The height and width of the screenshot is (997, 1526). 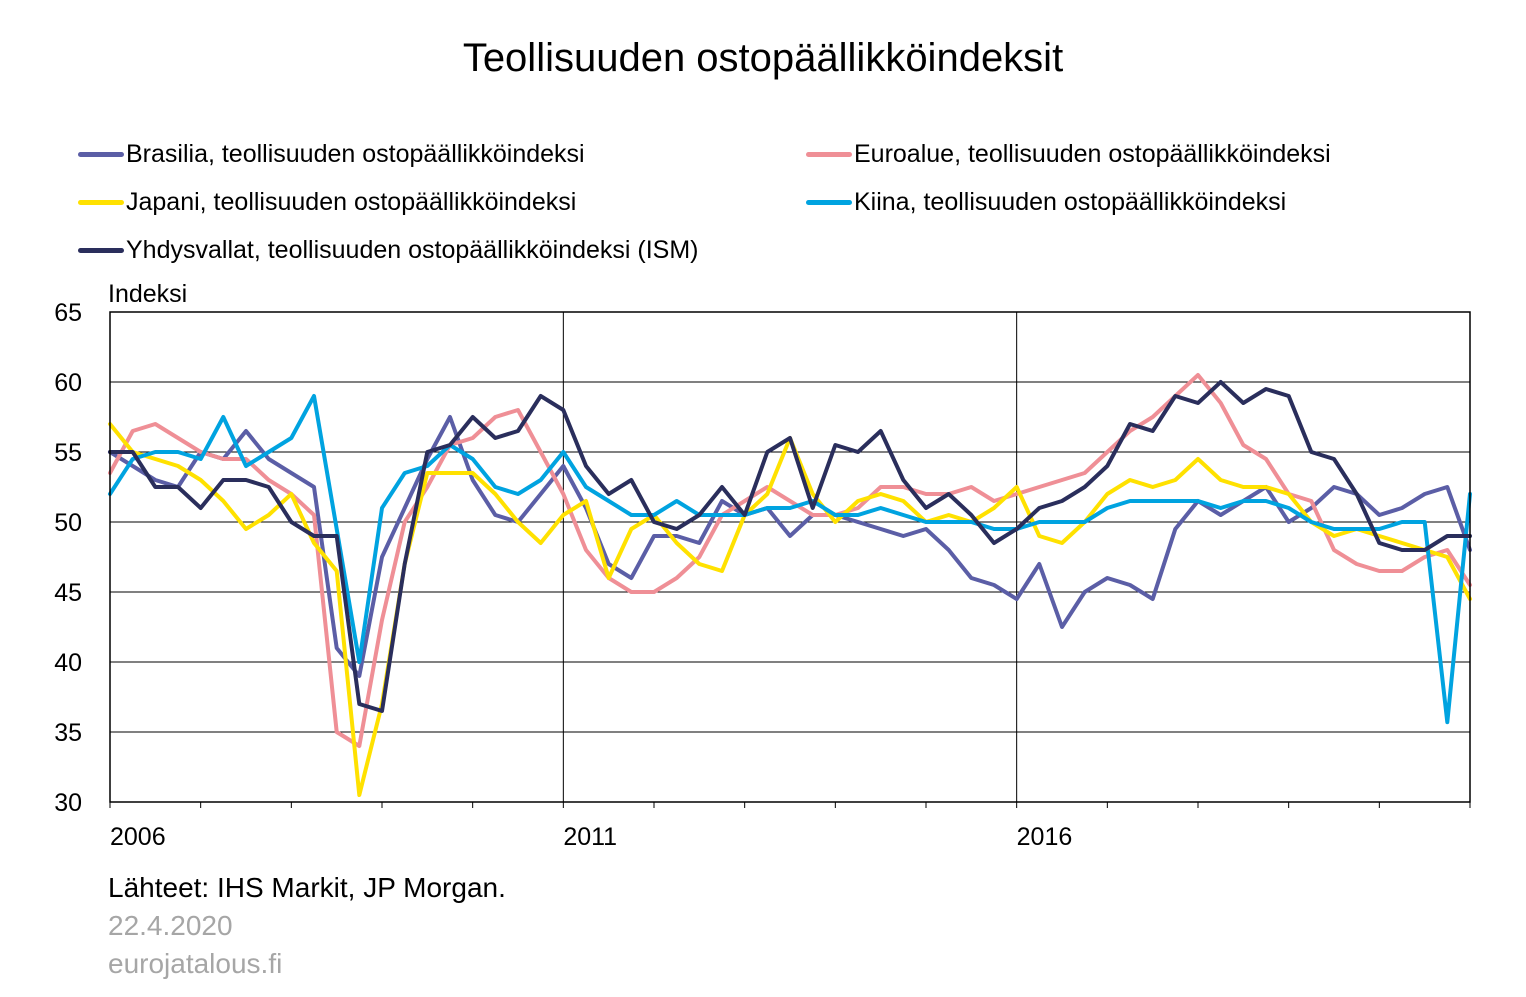 What do you see at coordinates (1045, 837) in the screenshot?
I see `x-tick-label-2016: 2016` at bounding box center [1045, 837].